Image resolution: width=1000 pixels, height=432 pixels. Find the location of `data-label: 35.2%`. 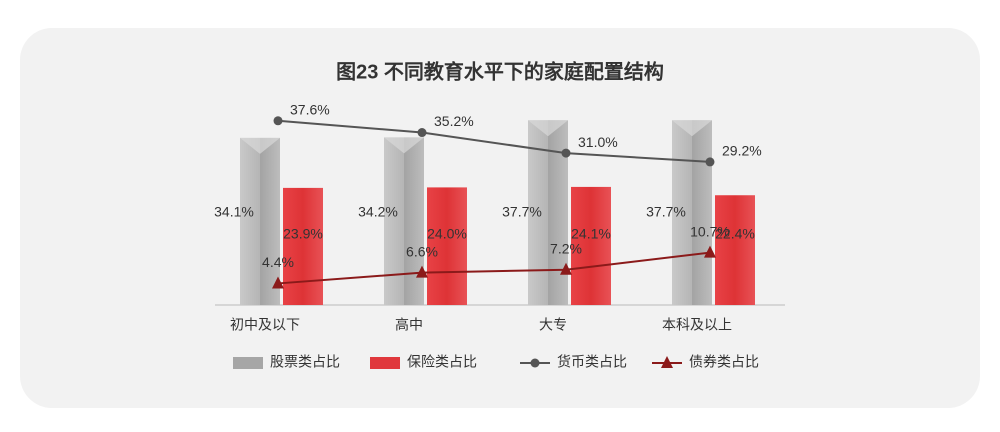

data-label: 35.2% is located at coordinates (454, 121).